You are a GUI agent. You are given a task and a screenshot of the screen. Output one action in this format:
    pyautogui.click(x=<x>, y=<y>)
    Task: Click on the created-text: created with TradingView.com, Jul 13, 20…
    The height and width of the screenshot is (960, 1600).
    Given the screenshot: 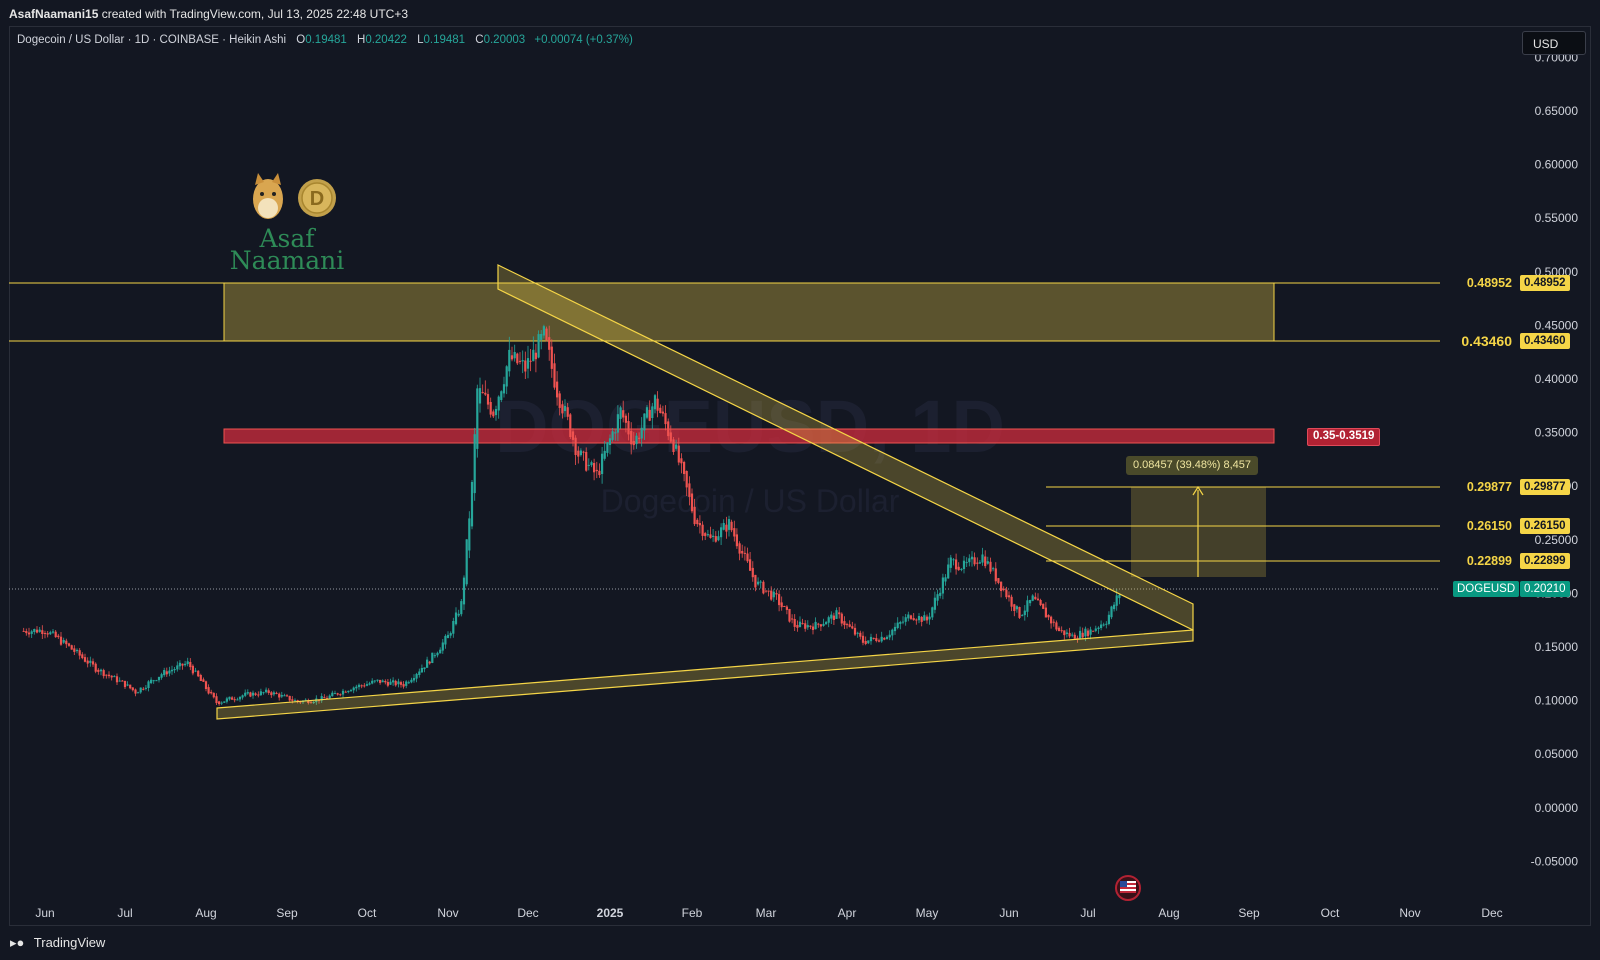 What is the action you would take?
    pyautogui.click(x=255, y=14)
    